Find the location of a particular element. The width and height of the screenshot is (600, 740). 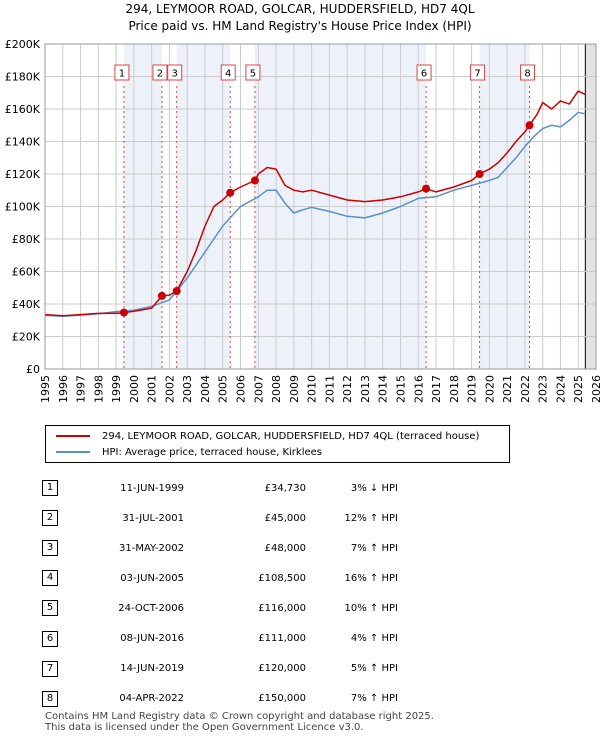

y-tick-label: £200K is located at coordinates (23, 44).